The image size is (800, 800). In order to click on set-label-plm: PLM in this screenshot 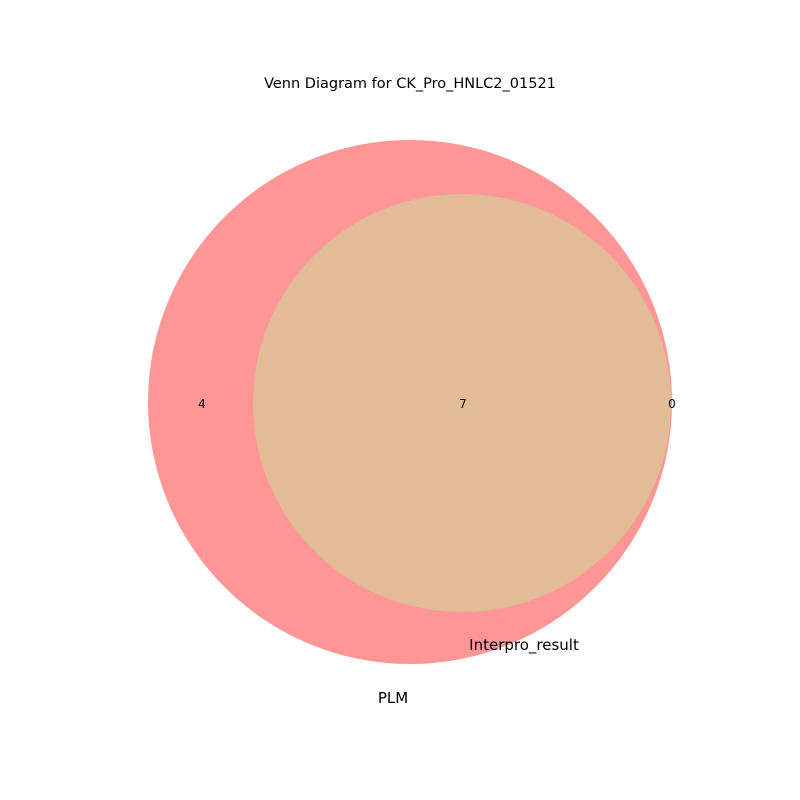, I will do `click(393, 698)`.